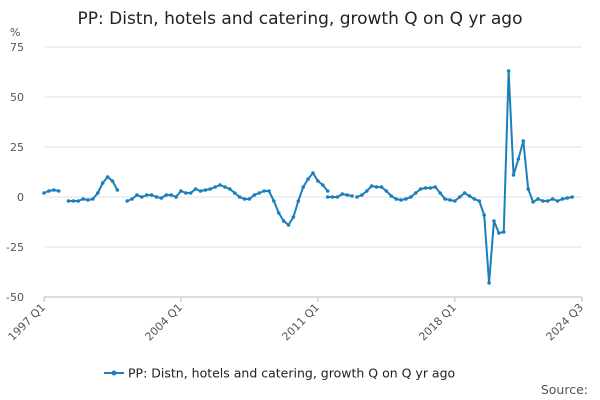 Image resolution: width=600 pixels, height=400 pixels. I want to click on source-label: Source:, so click(564, 389).